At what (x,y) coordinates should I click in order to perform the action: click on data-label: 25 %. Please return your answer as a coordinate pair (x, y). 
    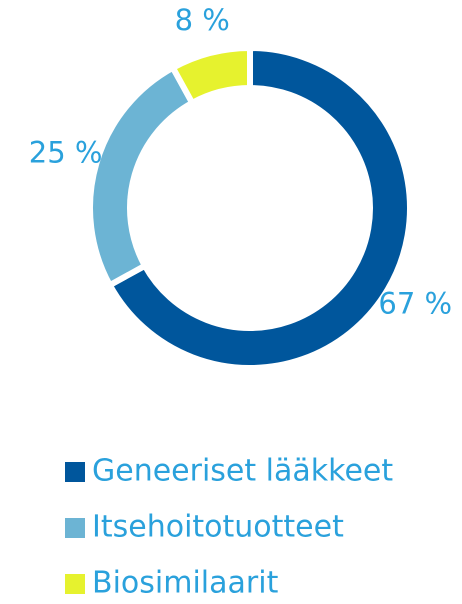
    Looking at the image, I should click on (66, 152).